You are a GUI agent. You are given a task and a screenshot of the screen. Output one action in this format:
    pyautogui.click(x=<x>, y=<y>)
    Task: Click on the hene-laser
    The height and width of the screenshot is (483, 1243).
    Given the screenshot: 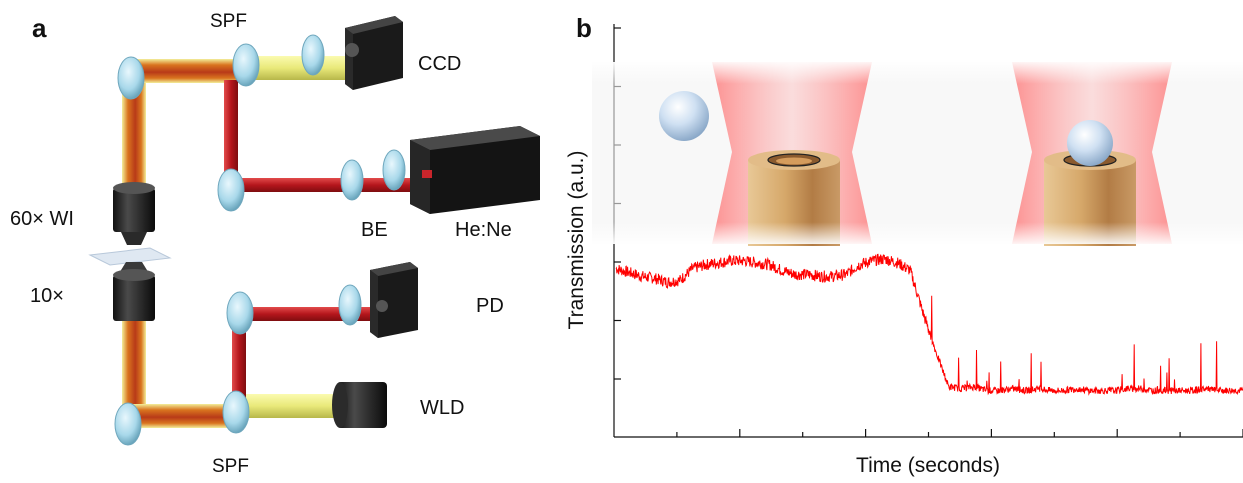 What is the action you would take?
    pyautogui.click(x=475, y=170)
    